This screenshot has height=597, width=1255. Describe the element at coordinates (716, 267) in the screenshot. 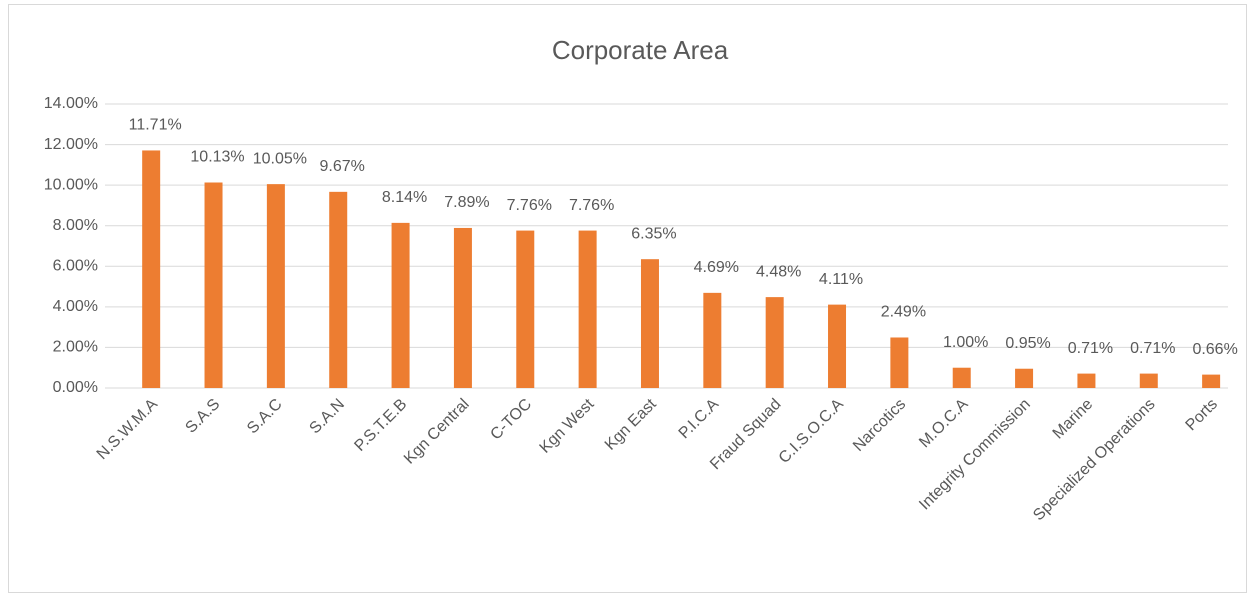

I see `value-label: 4.69%` at that location.